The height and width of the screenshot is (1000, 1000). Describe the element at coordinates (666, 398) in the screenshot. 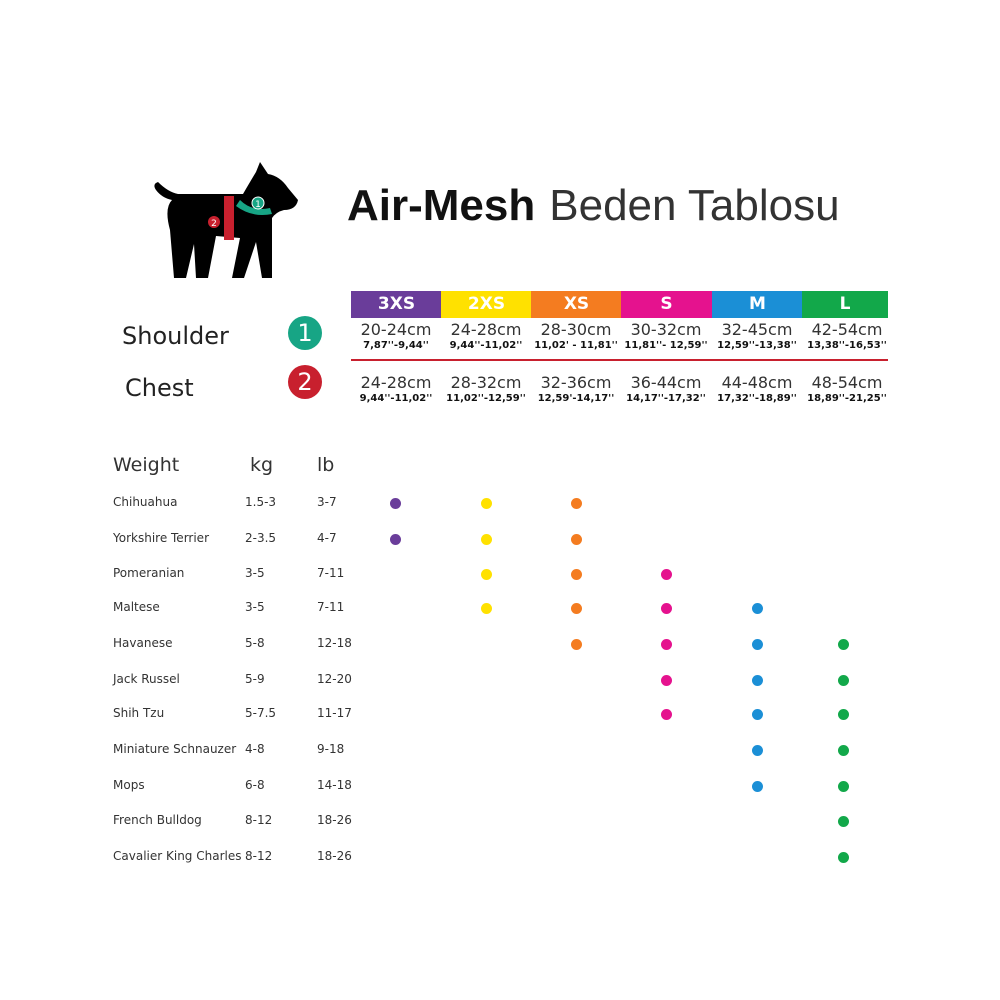

I see `chest-in: 14,17''-17,32''` at that location.